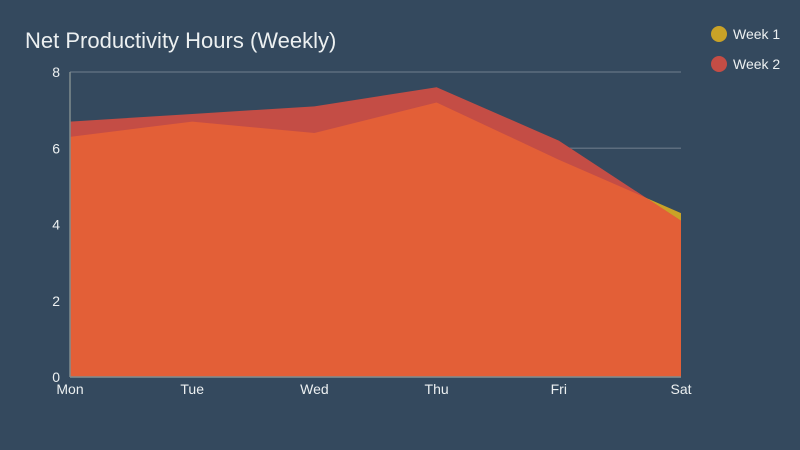 The image size is (800, 450). I want to click on x-tick-label: Wed, so click(314, 389).